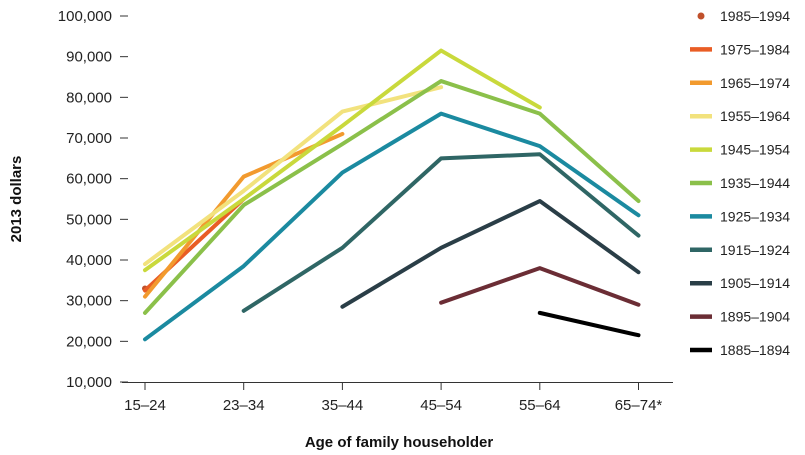 Image resolution: width=805 pixels, height=455 pixels. What do you see at coordinates (145, 405) in the screenshot?
I see `x-tick-label: 15–24` at bounding box center [145, 405].